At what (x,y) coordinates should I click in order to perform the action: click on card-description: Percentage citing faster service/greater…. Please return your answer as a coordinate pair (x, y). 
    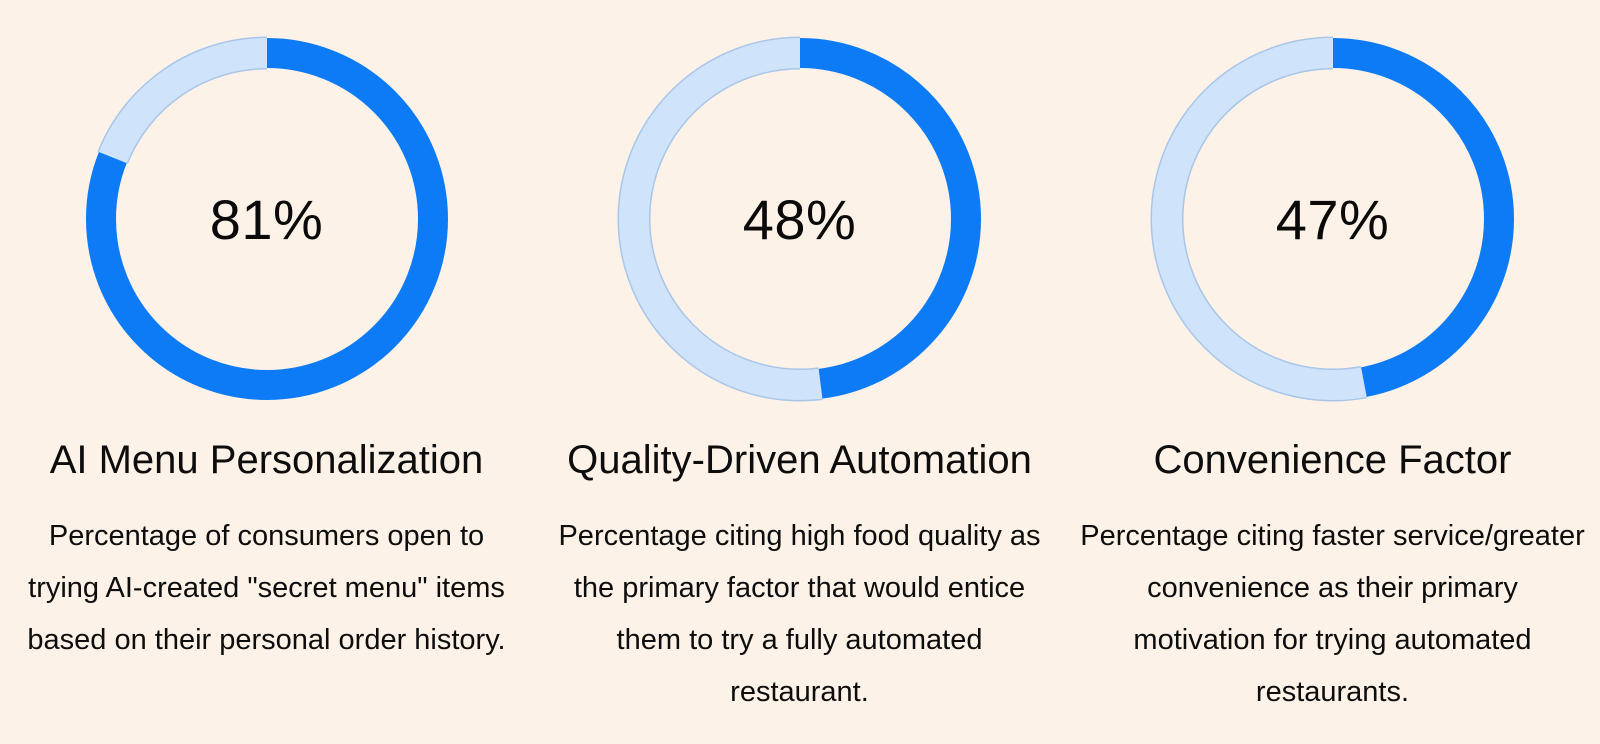
    Looking at the image, I should click on (1332, 614).